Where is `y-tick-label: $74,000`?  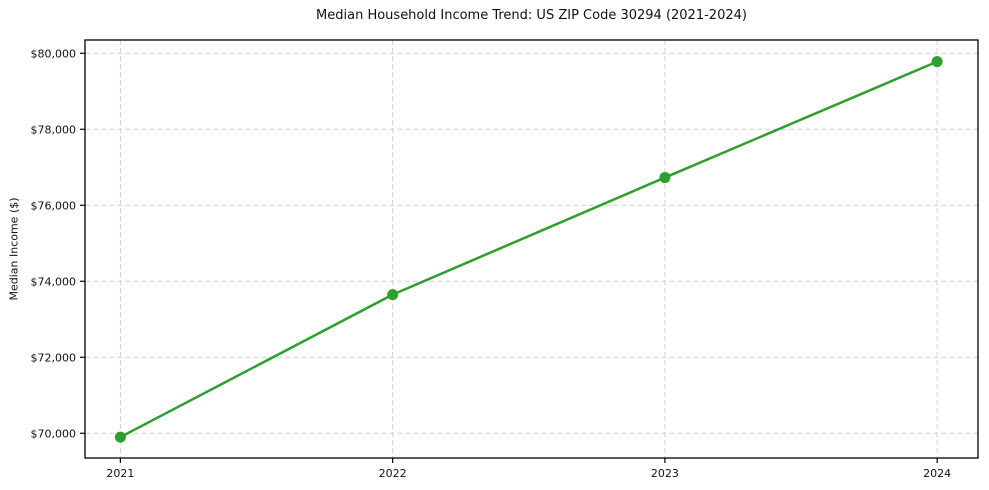 y-tick-label: $74,000 is located at coordinates (54, 281).